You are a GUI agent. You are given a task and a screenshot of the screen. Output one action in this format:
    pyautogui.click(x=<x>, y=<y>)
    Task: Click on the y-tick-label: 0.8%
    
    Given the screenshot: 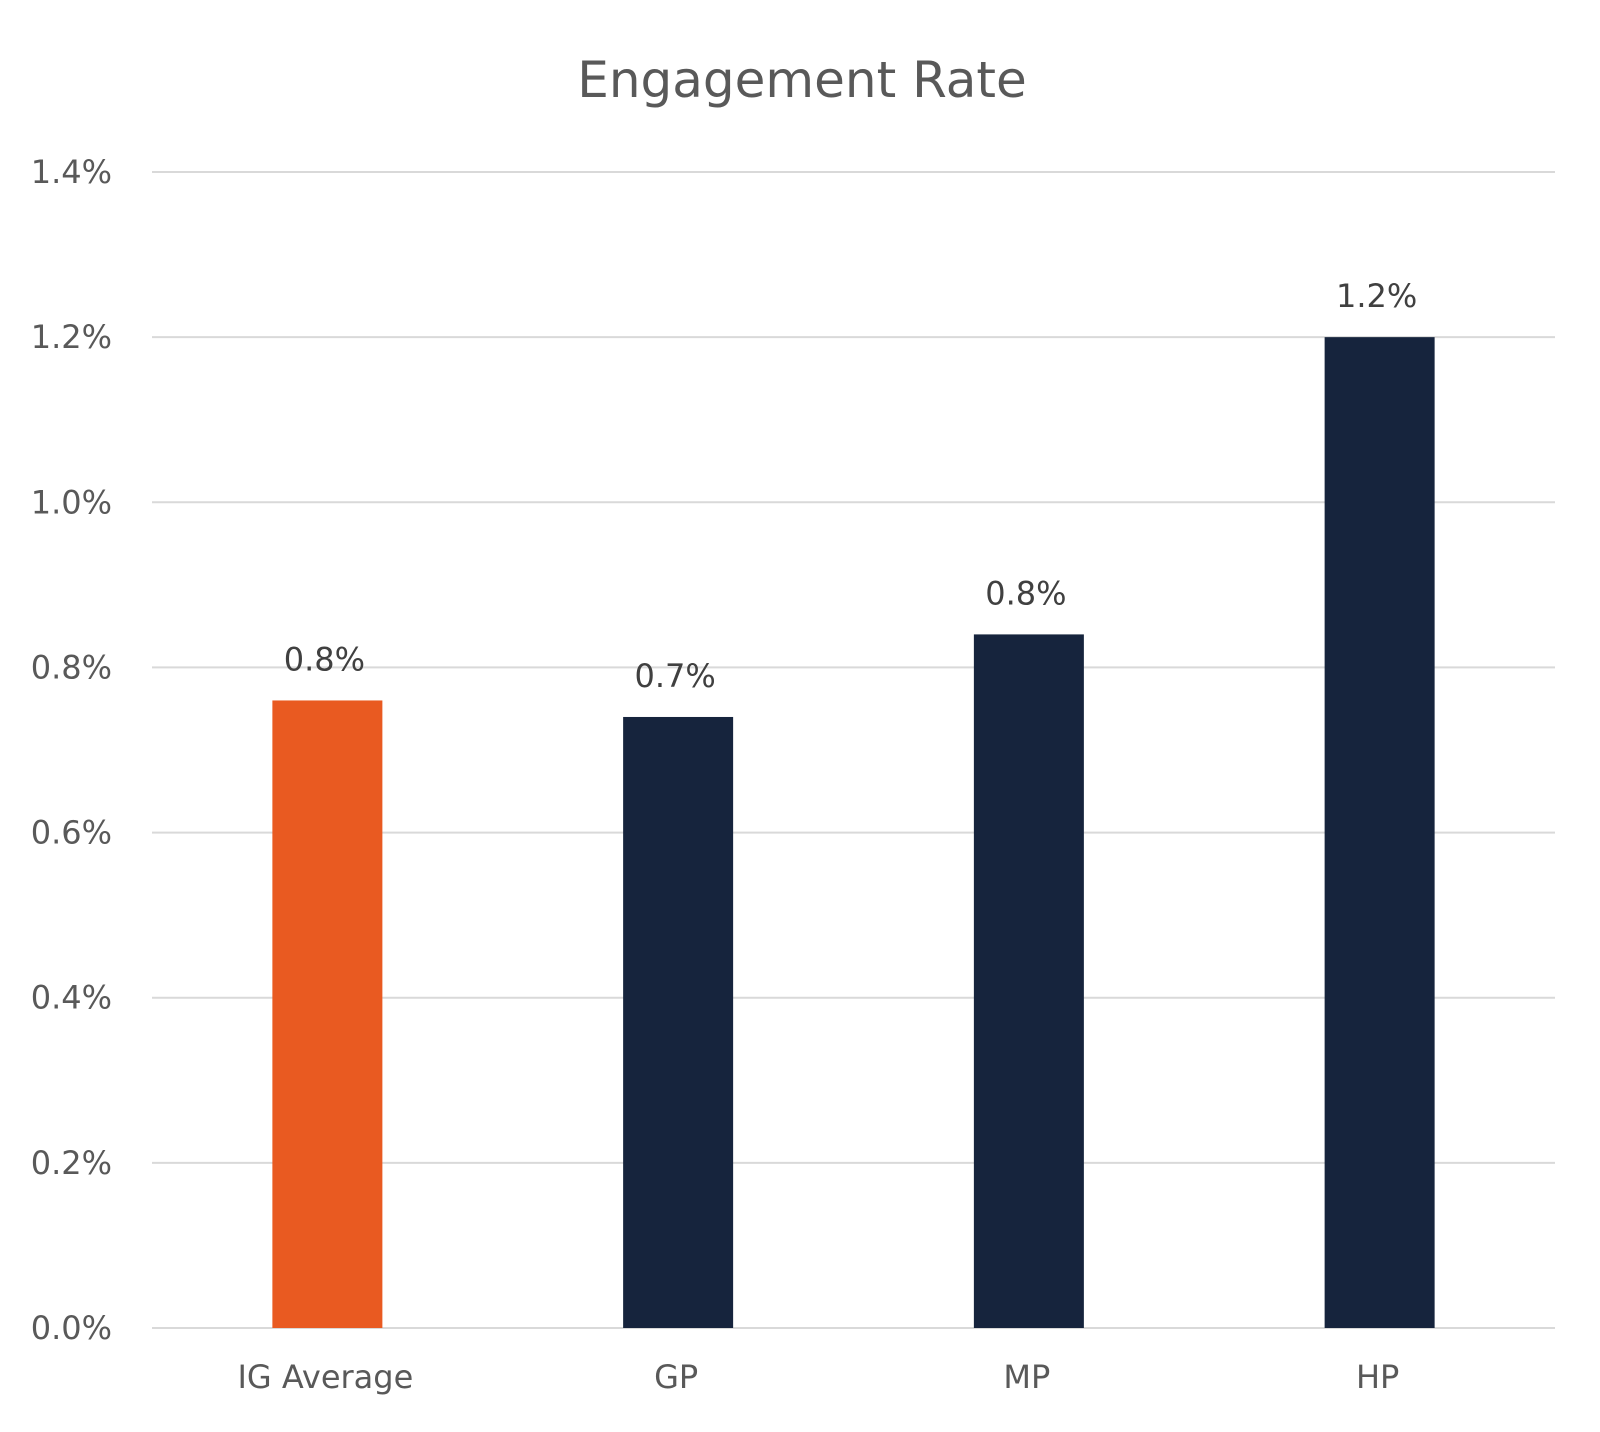 What is the action you would take?
    pyautogui.click(x=71, y=667)
    